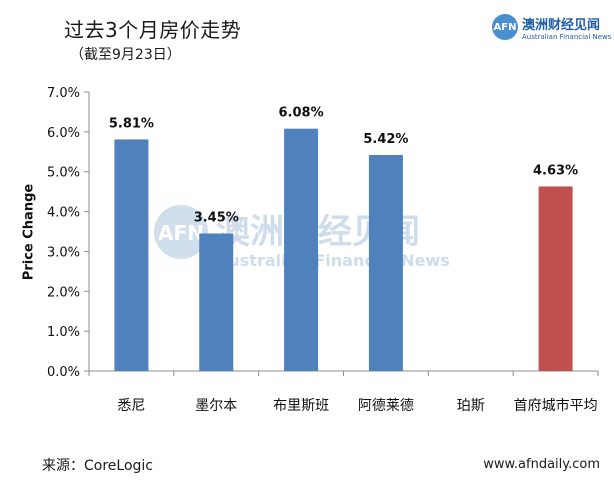 Image resolution: width=614 pixels, height=494 pixels. I want to click on source-note: 来源：CoreLogic, so click(97, 466).